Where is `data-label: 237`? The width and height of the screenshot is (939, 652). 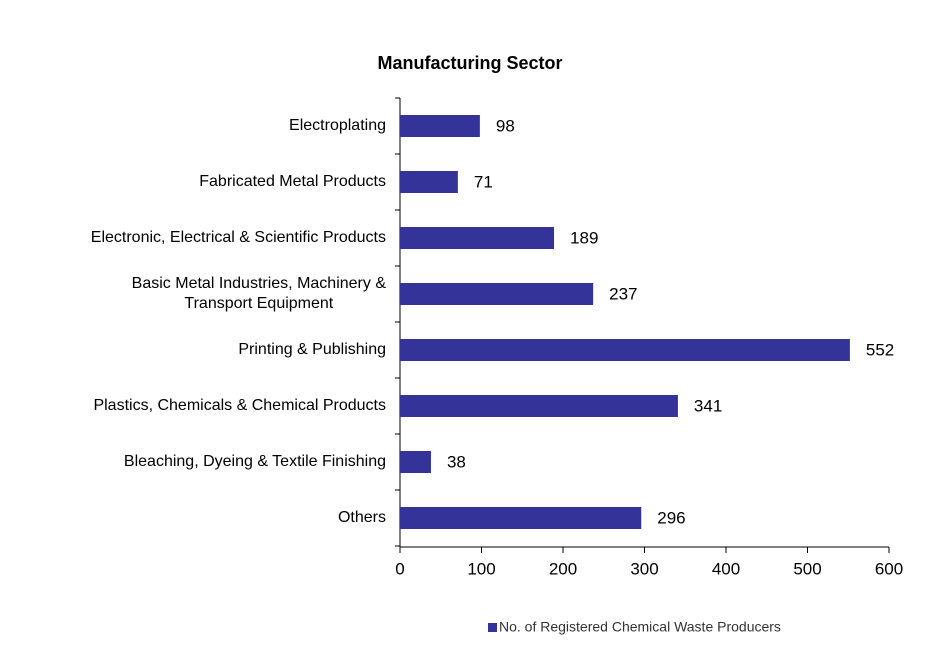
data-label: 237 is located at coordinates (623, 293).